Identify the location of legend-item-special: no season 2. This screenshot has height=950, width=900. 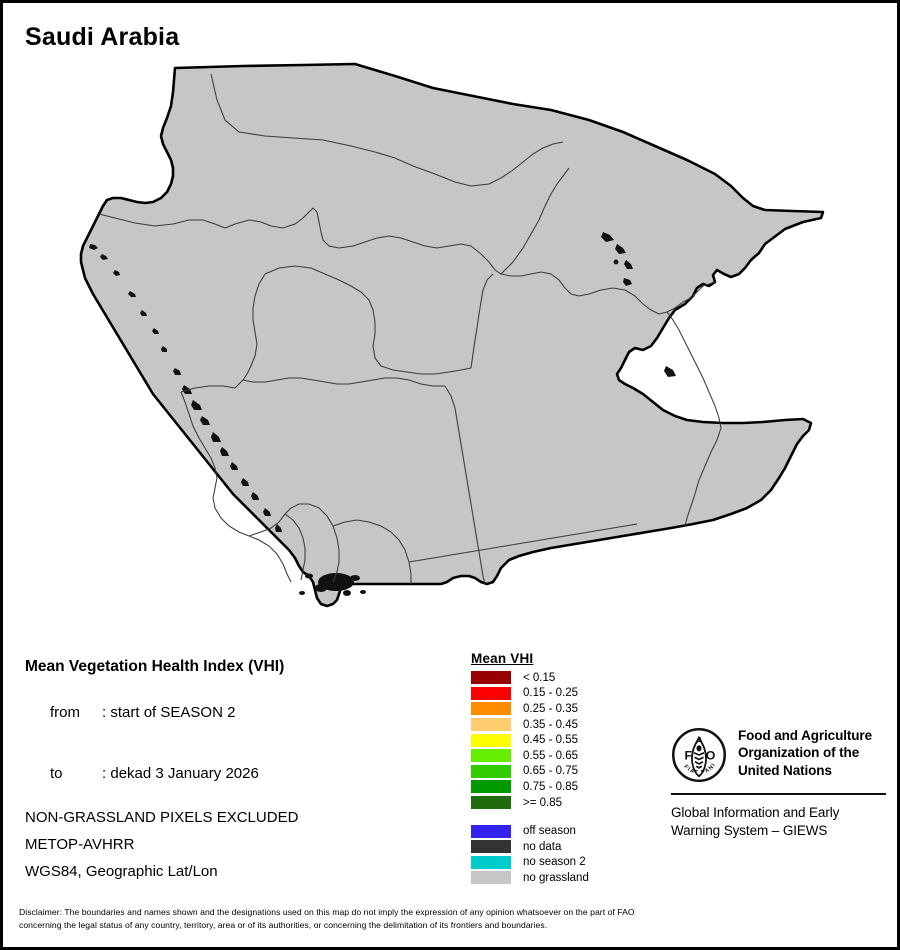
(556, 863).